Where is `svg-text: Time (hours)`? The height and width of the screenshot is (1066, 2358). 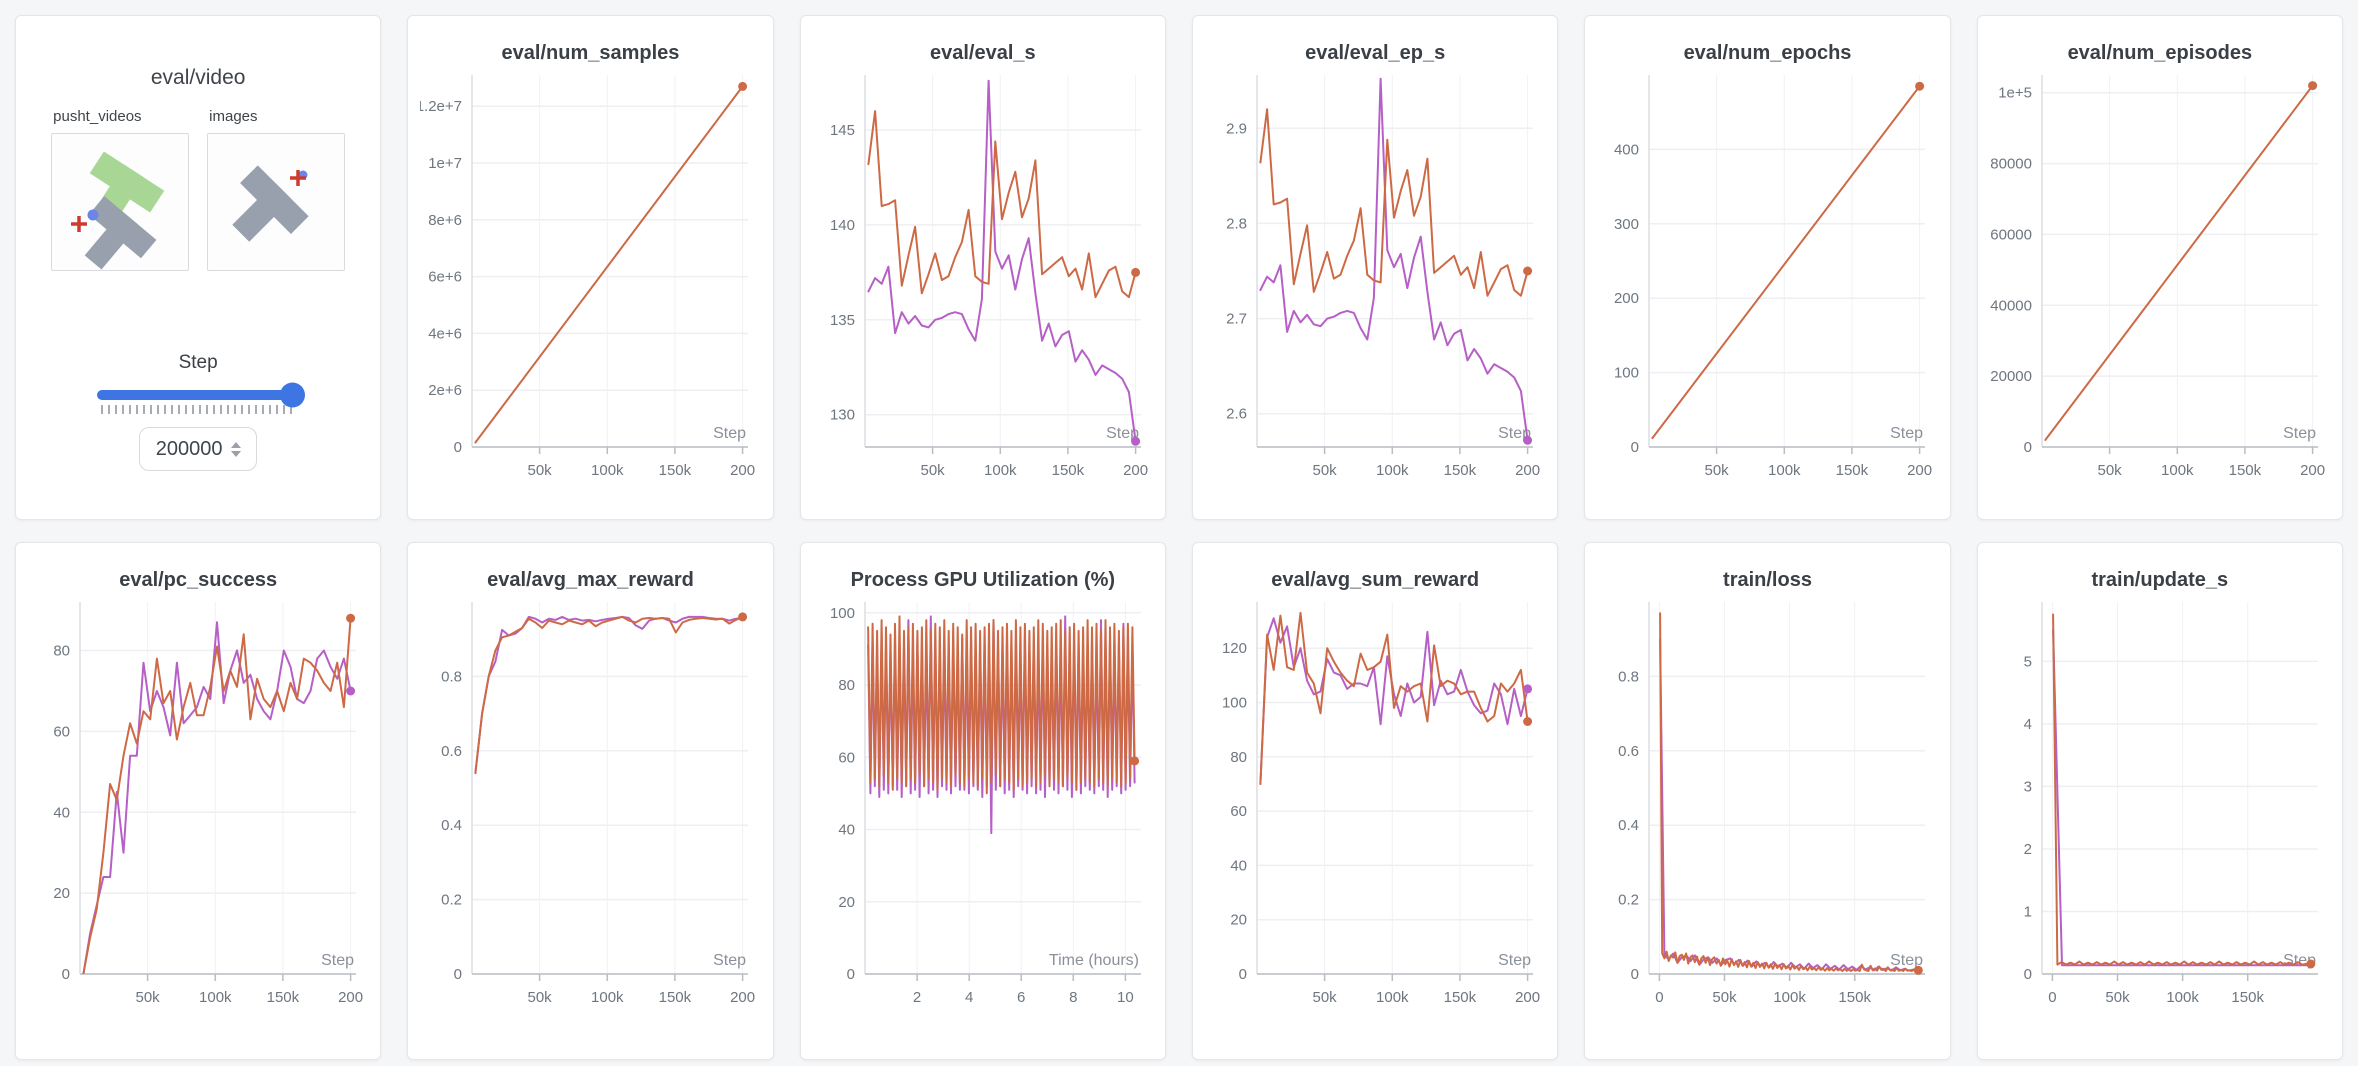
svg-text: Time (hours) is located at coordinates (1094, 960).